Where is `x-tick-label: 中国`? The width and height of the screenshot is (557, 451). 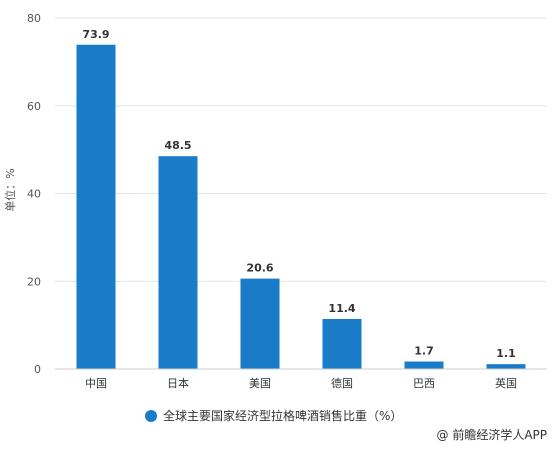
x-tick-label: 中国 is located at coordinates (96, 383).